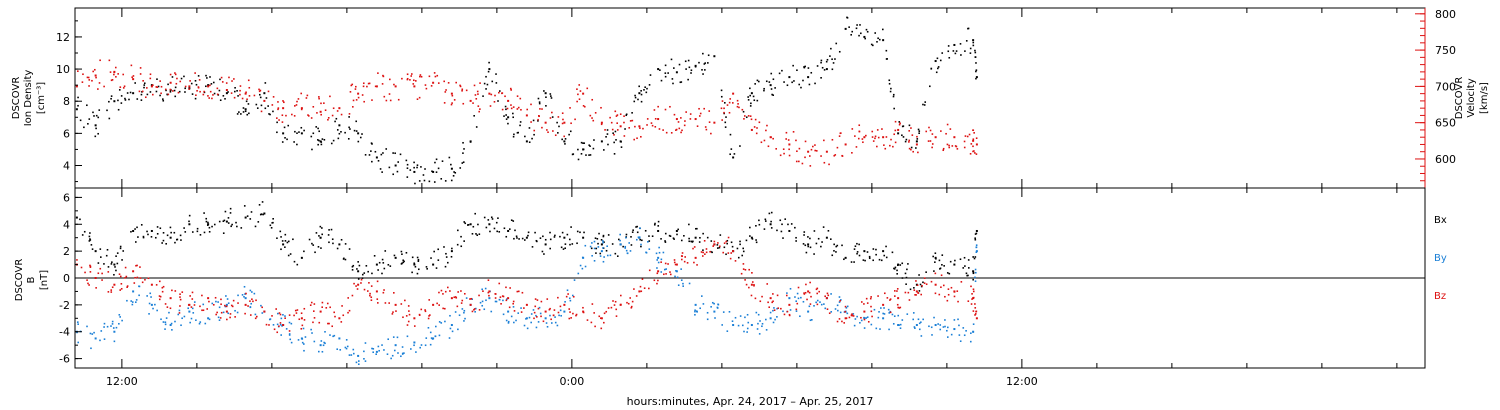 Image resolution: width=1500 pixels, height=410 pixels. Describe the element at coordinates (1471, 97) in the screenshot. I see `velocity-axis-title-line2: Velocity` at that location.